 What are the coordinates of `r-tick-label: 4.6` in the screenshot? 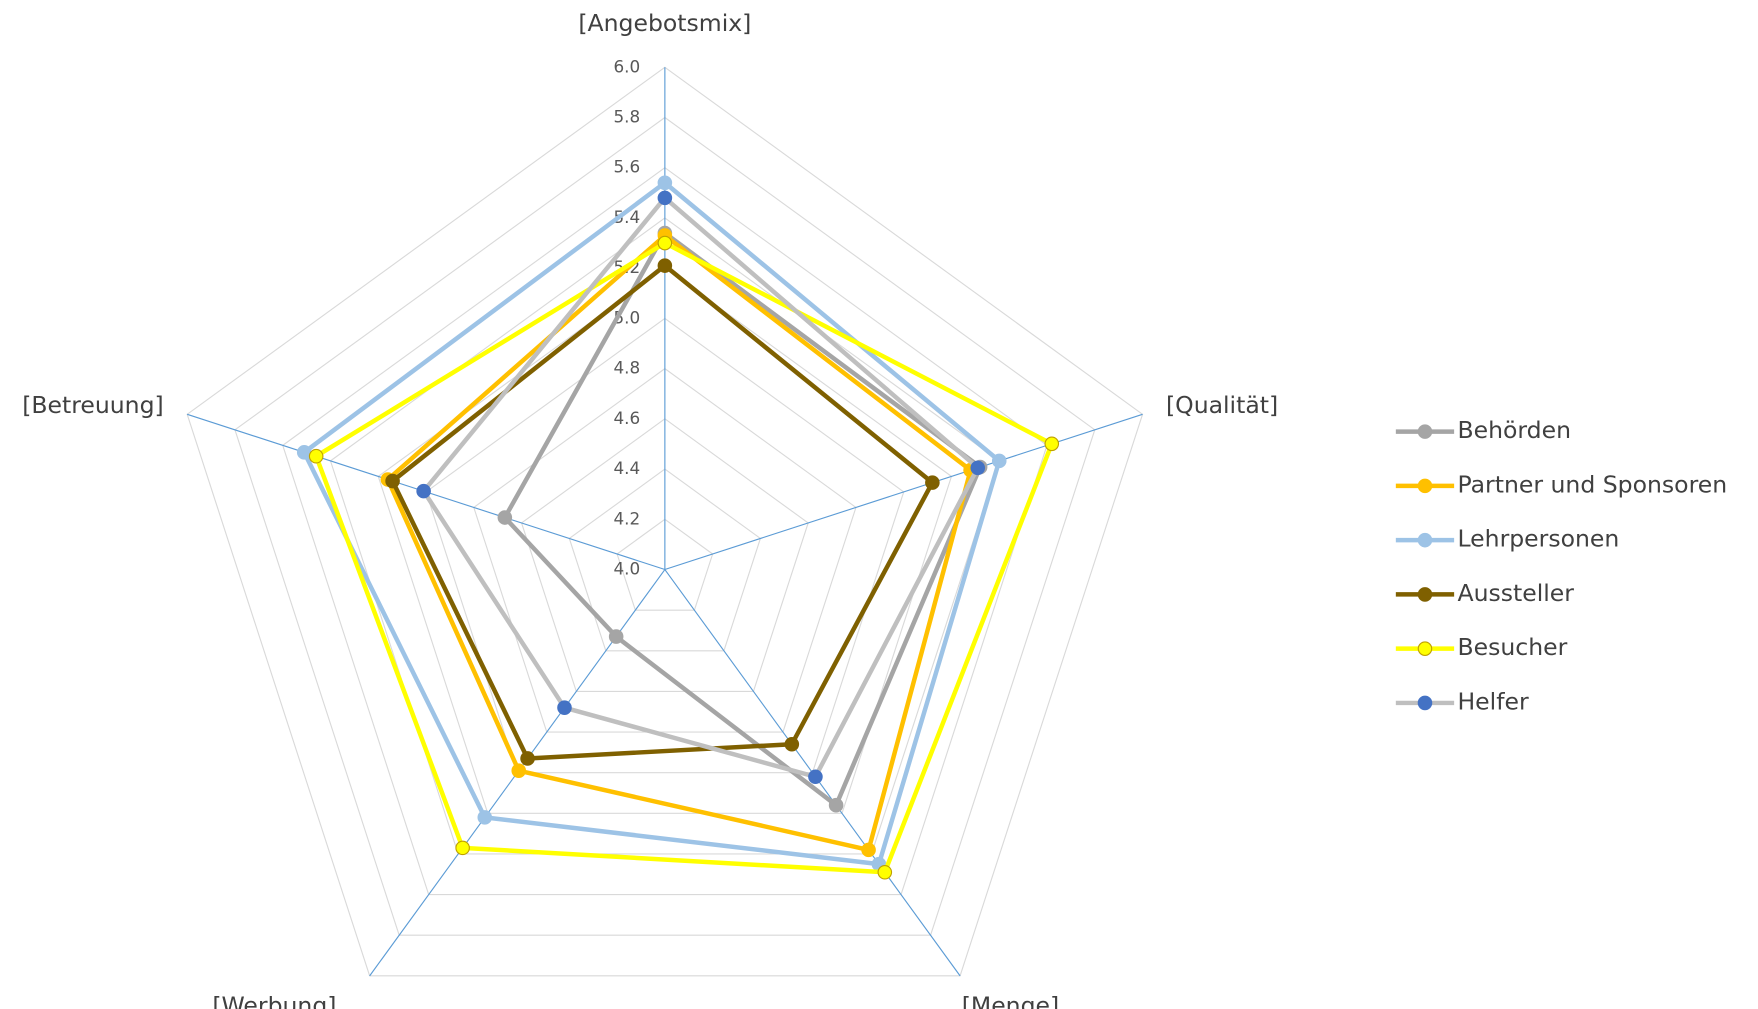 It's located at (626, 418).